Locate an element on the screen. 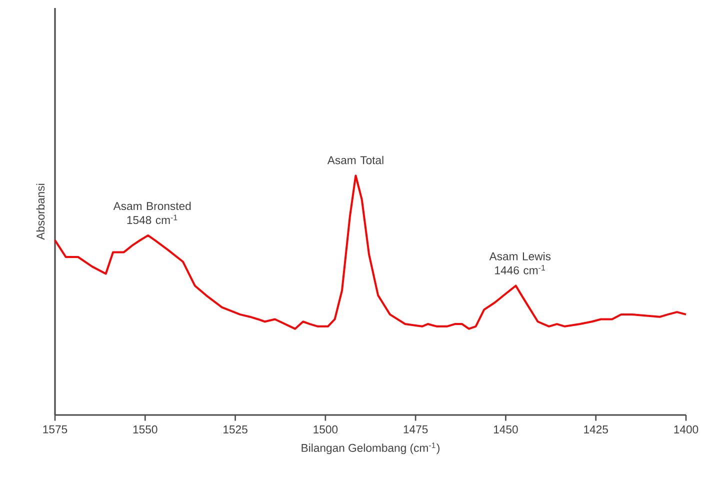  x-axis-title: Bilangan Gelombang (cm$^{-1}$) is located at coordinates (371, 448).